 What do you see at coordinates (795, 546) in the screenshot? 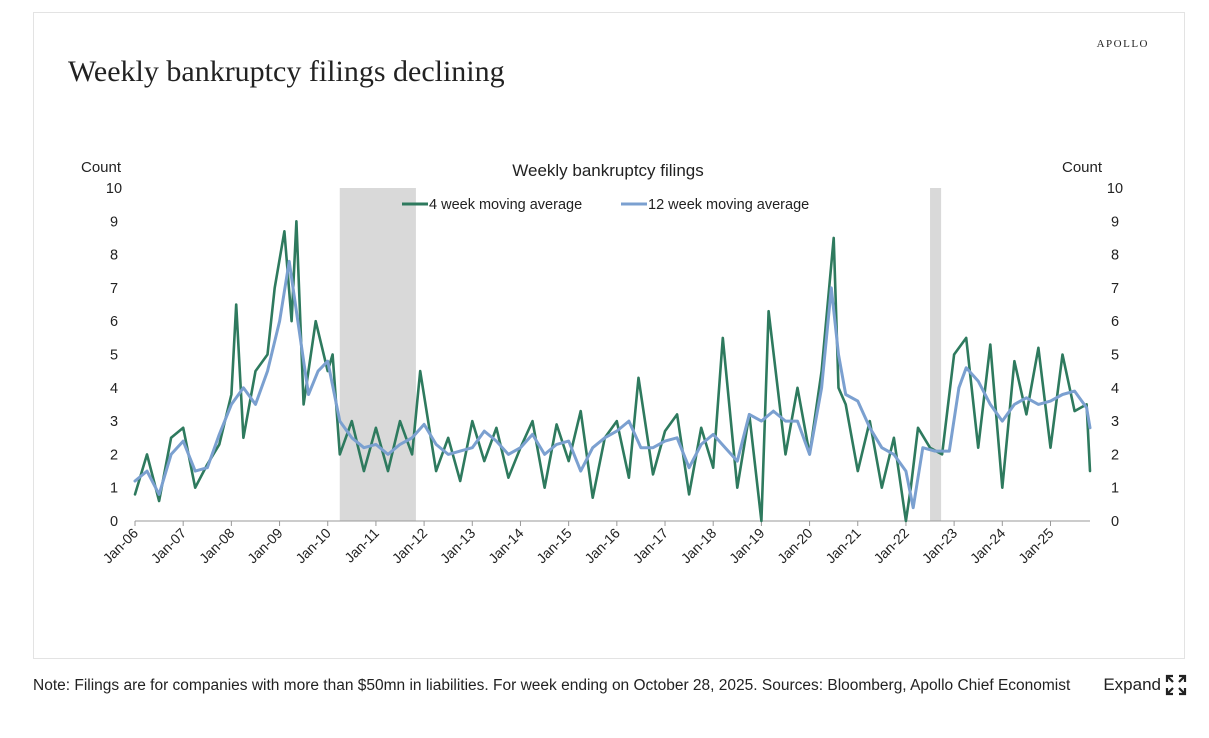
I see `x-tick-label: Jan-20` at bounding box center [795, 546].